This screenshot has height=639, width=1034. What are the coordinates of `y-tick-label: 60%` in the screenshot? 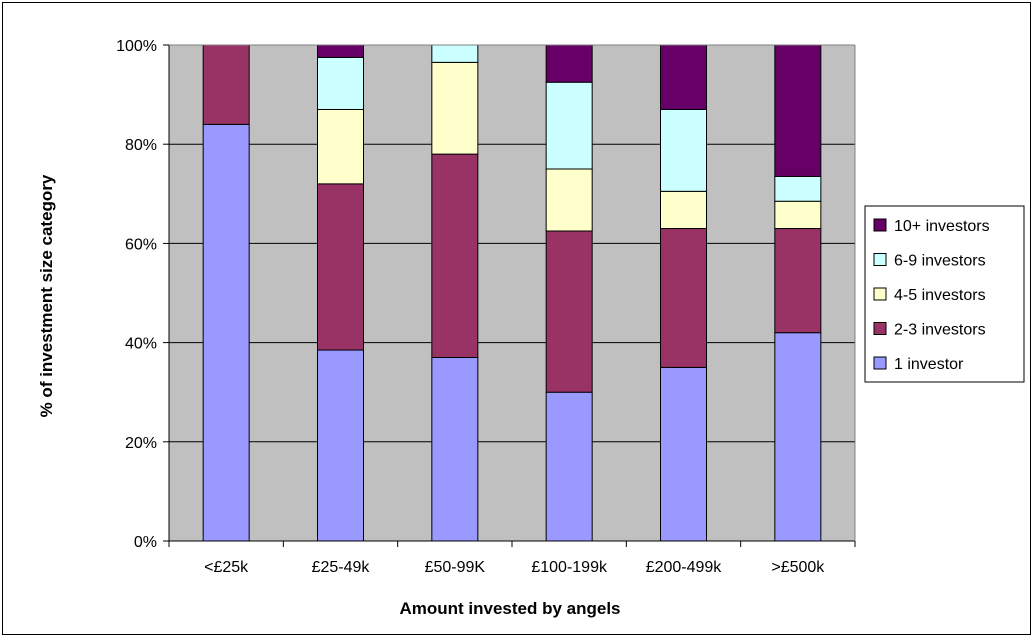 It's located at (141, 244).